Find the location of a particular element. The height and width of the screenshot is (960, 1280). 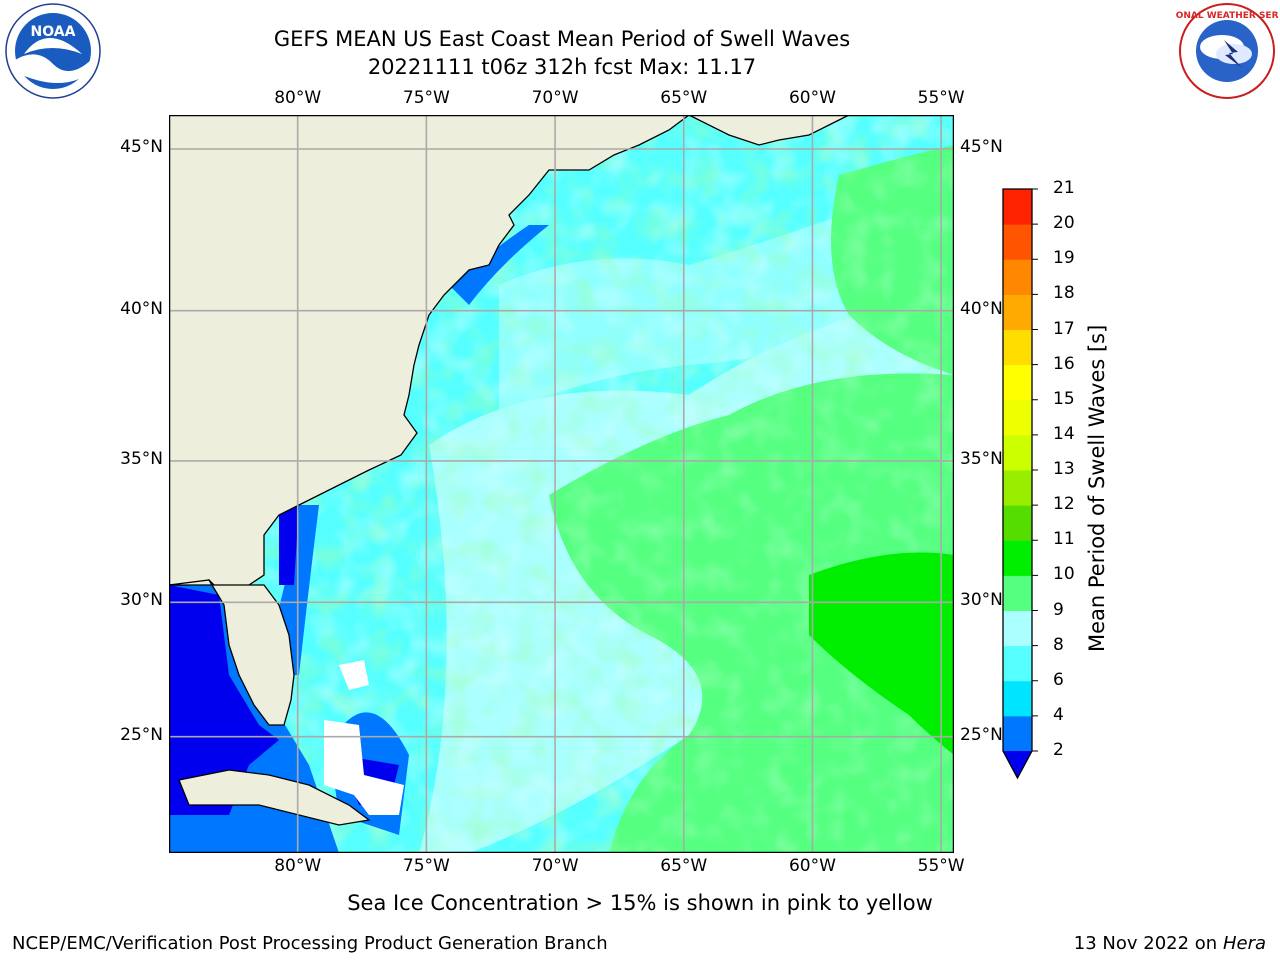

colorbar-level-label: 12 is located at coordinates (1064, 504).